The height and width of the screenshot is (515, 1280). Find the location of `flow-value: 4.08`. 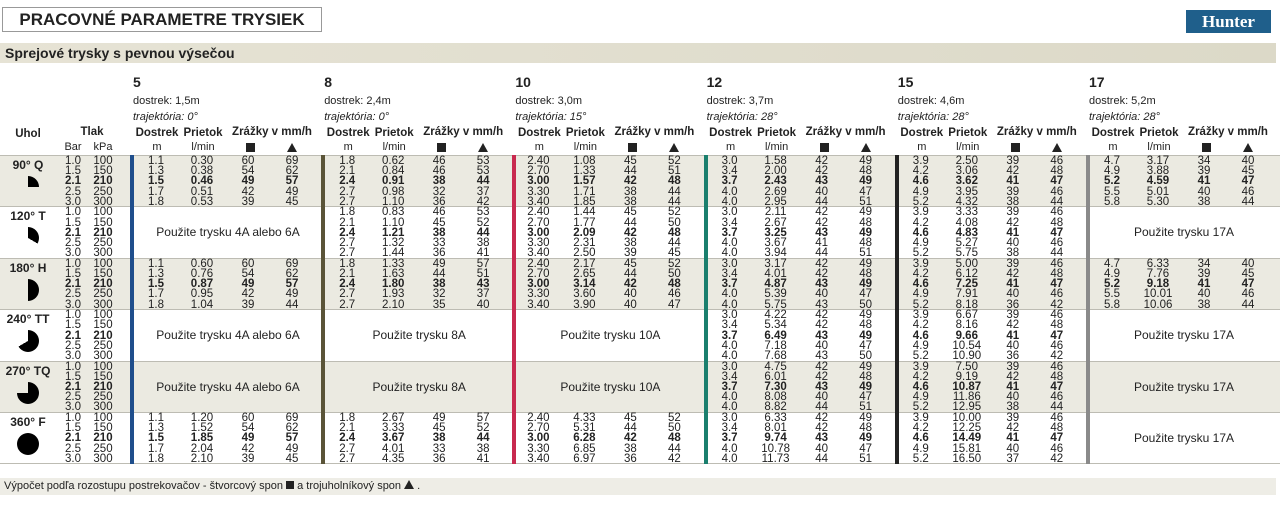

flow-value: 4.08 is located at coordinates (966, 222).